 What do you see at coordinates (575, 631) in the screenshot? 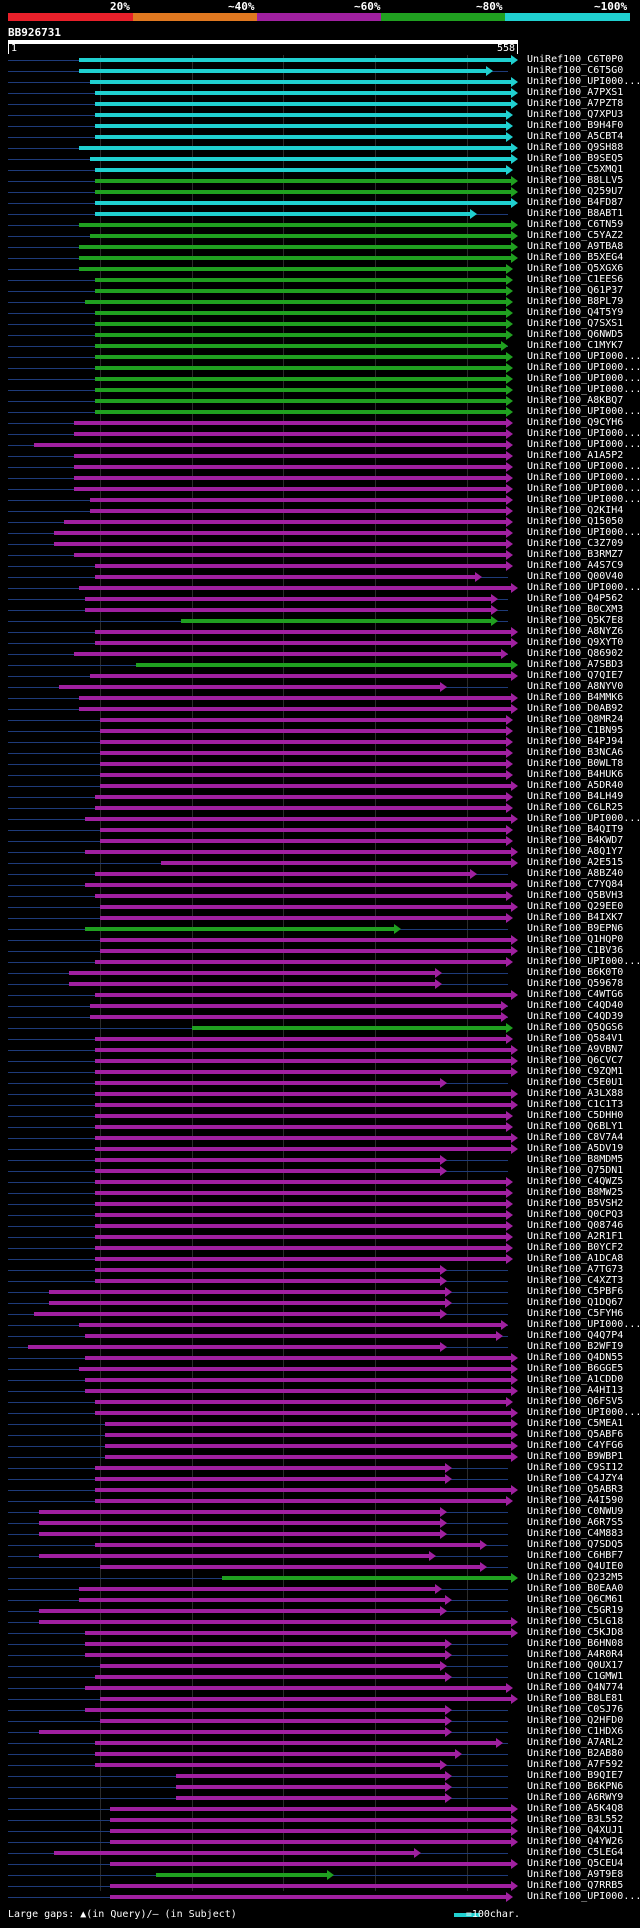
I see `hit-label: UniRef100_A8NYZ6` at bounding box center [575, 631].